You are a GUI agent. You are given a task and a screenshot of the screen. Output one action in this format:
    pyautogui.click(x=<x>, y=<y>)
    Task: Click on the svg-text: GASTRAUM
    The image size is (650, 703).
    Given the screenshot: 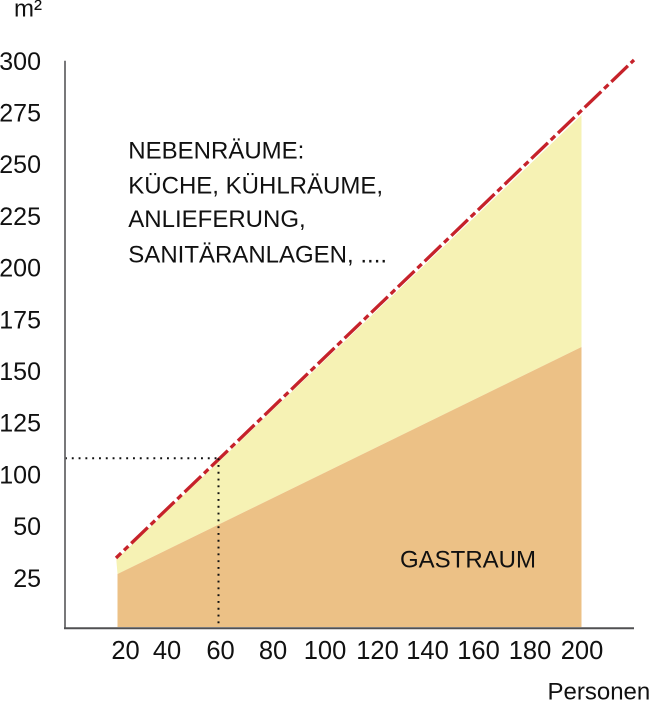 What is the action you would take?
    pyautogui.click(x=468, y=560)
    